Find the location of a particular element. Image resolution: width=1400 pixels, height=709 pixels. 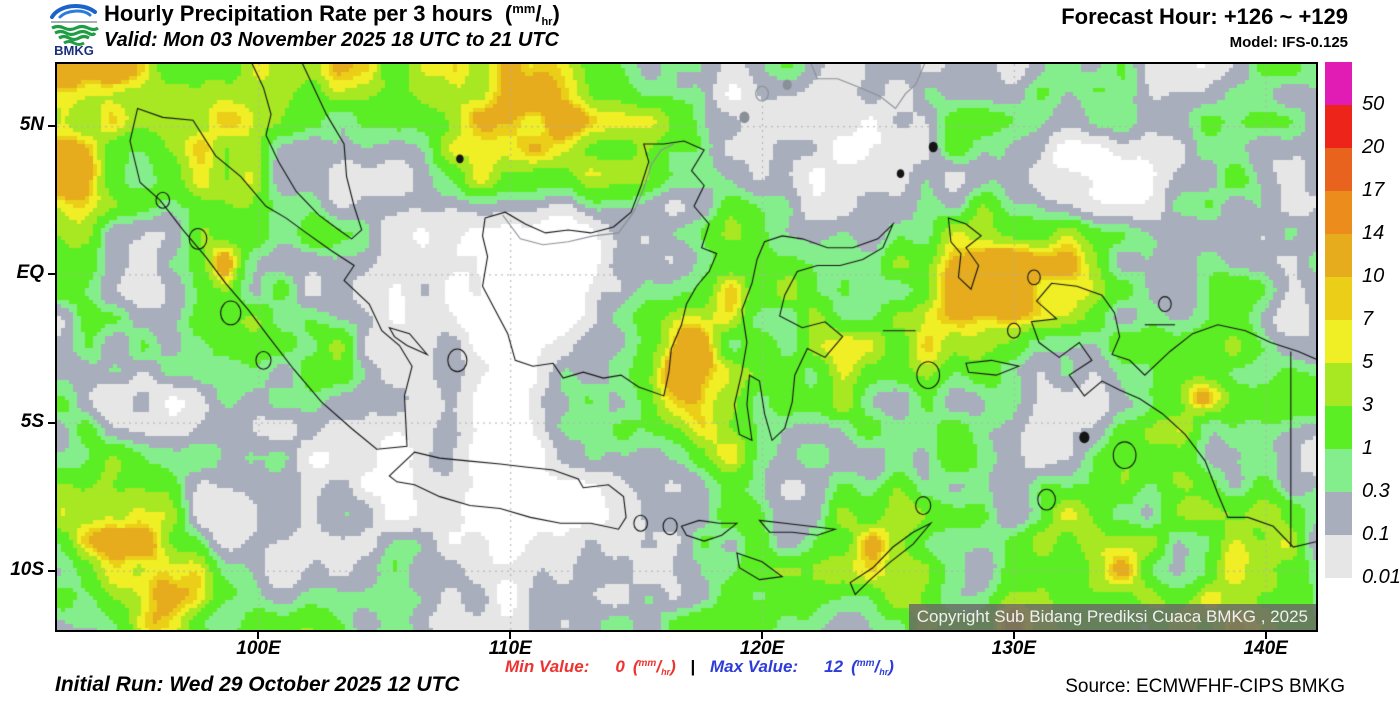

min-value: 0 is located at coordinates (620, 666).